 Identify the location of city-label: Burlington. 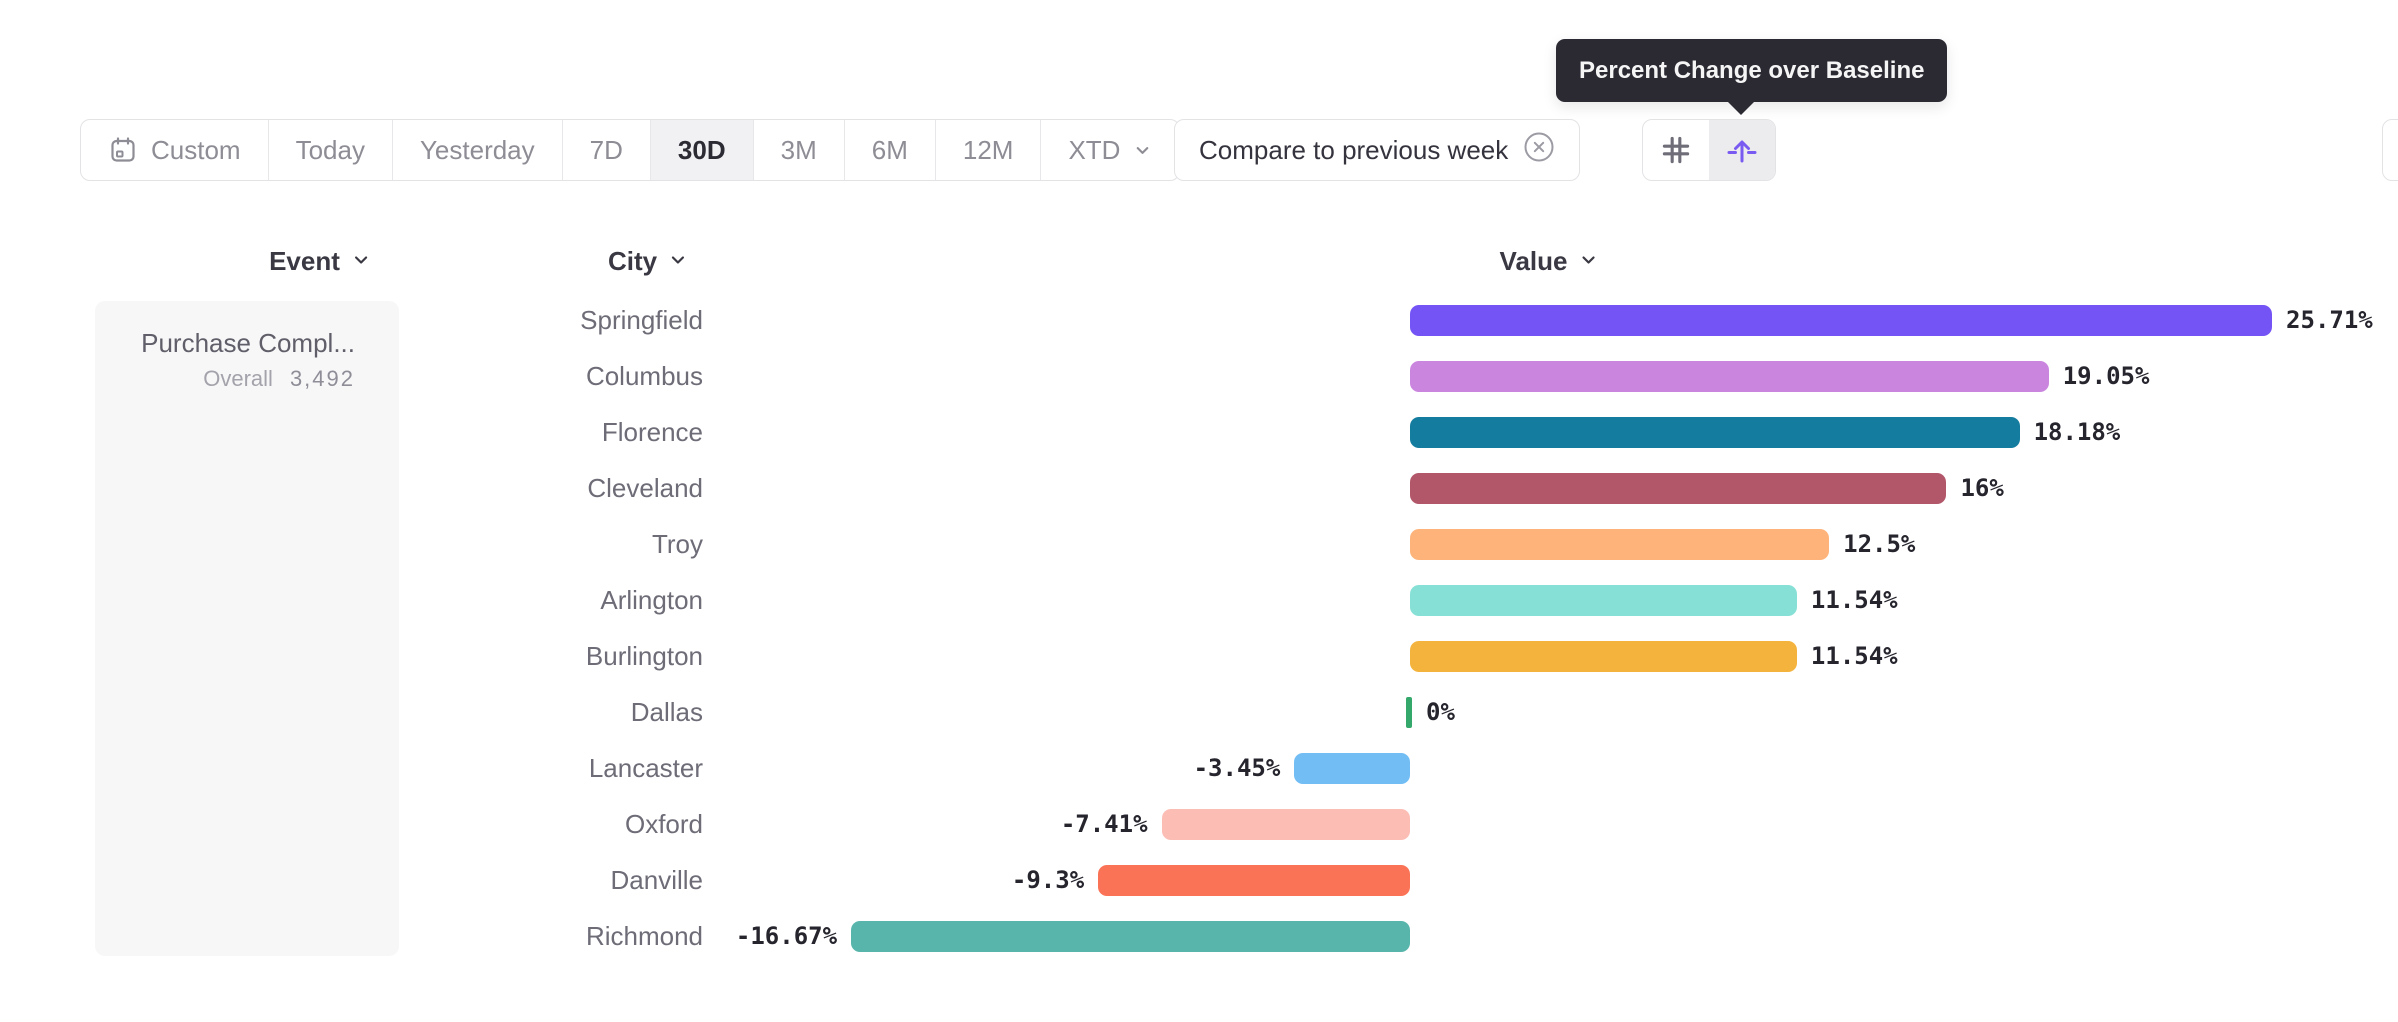
(644, 655).